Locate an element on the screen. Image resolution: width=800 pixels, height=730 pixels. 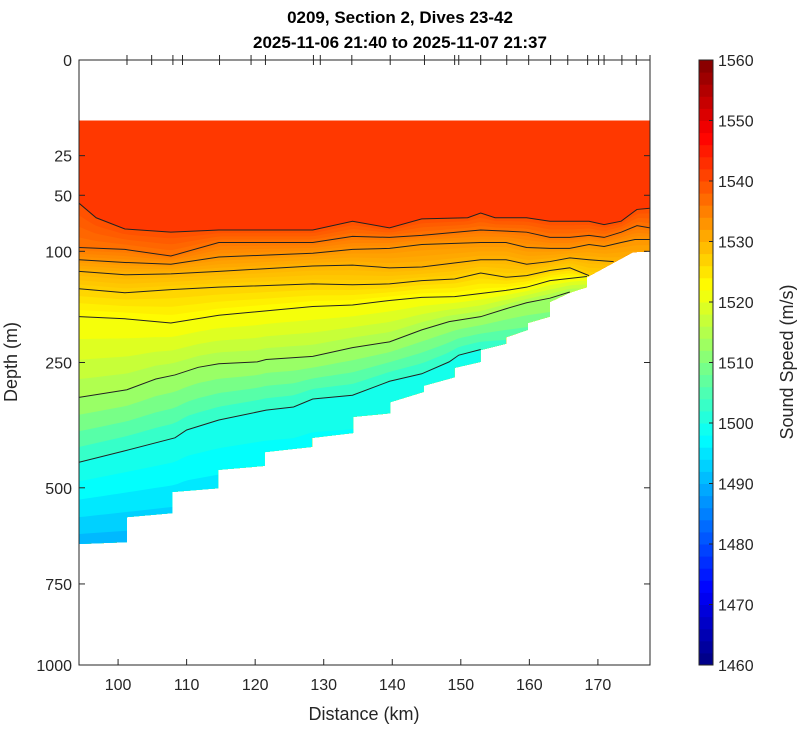
colorbar-tick-label: 1550 is located at coordinates (736, 122).